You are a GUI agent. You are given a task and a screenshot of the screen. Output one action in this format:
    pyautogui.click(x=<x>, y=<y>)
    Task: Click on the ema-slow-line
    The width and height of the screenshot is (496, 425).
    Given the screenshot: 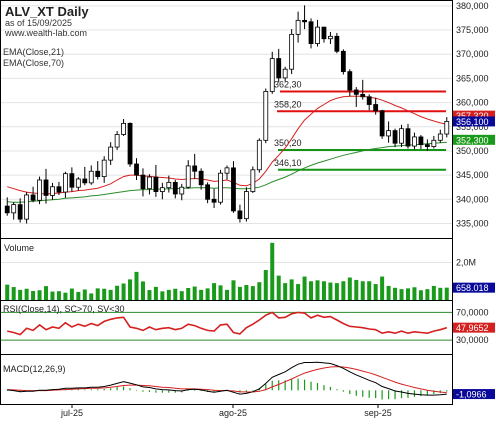 What is the action you would take?
    pyautogui.click(x=227, y=172)
    